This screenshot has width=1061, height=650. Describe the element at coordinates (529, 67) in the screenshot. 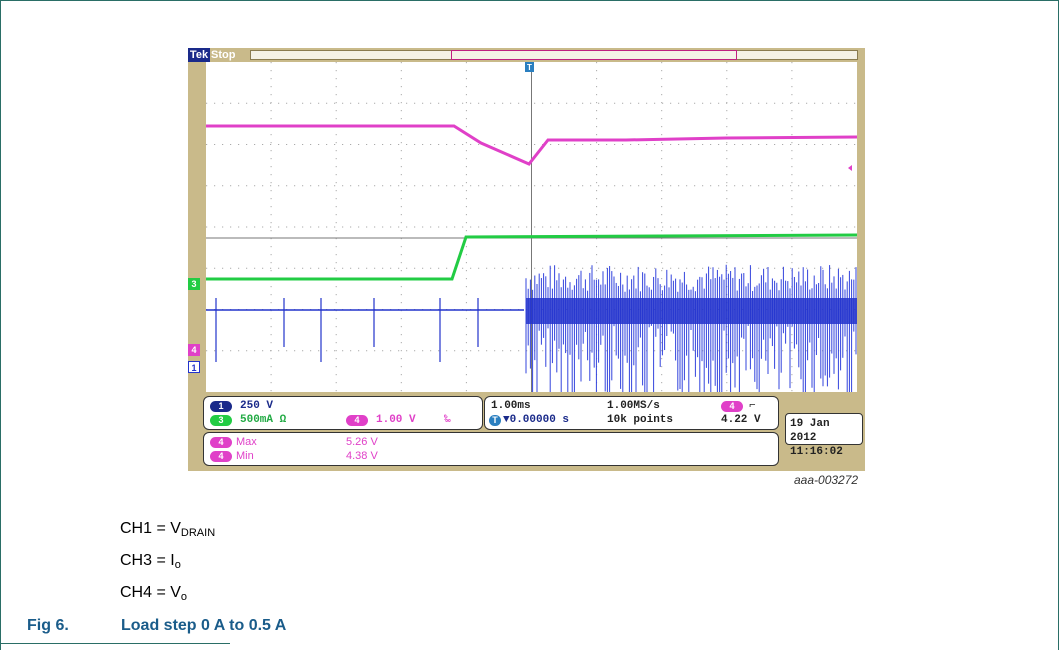

I see `trigger-marker` at that location.